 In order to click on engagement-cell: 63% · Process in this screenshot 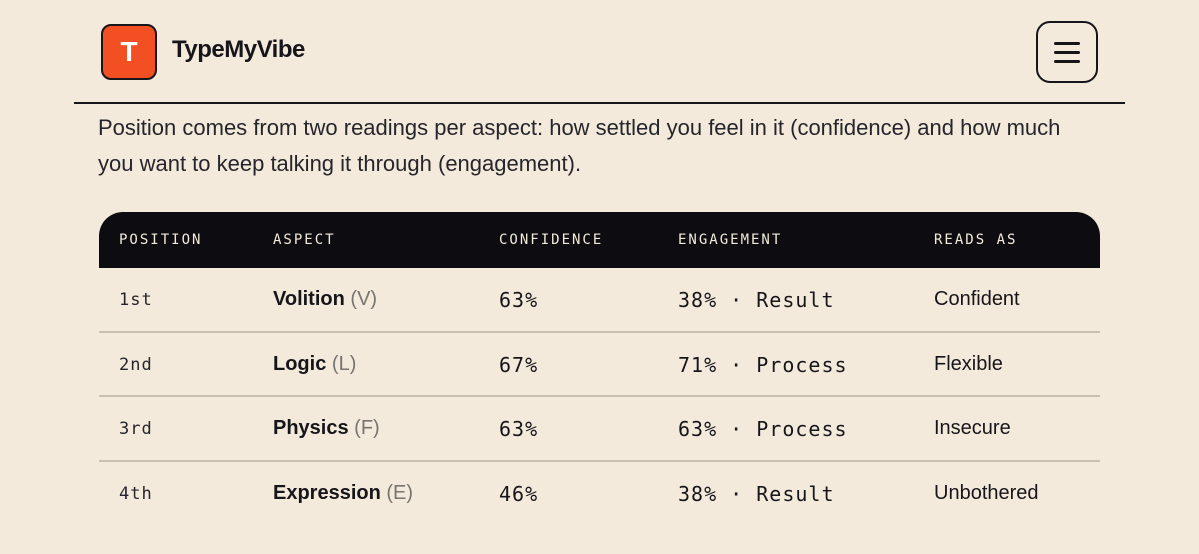, I will do `click(763, 429)`.